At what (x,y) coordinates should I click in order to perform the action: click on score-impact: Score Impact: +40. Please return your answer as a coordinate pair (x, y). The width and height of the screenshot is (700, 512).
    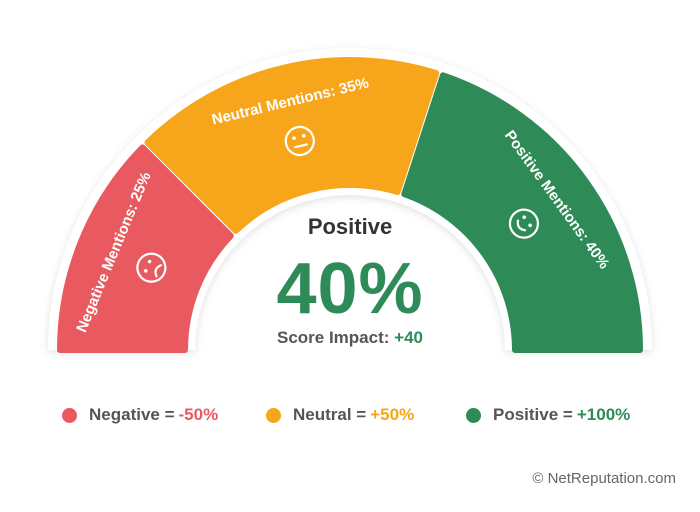
    Looking at the image, I should click on (350, 338).